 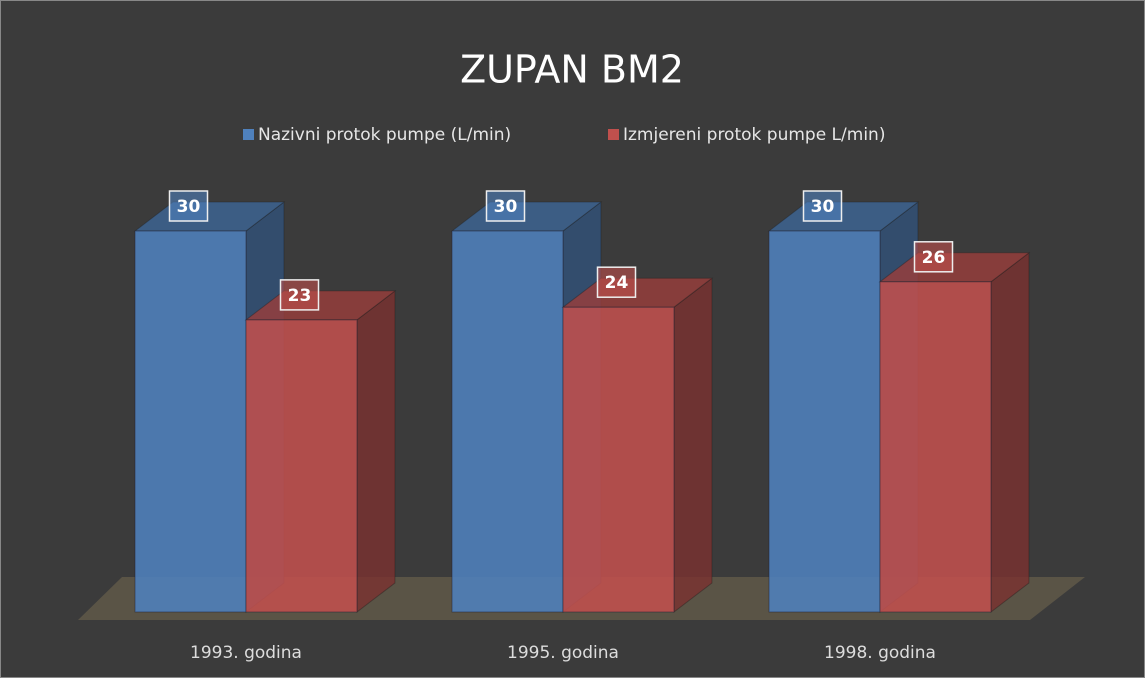 I want to click on x-tick-label: 1995. godina, so click(x=563, y=653).